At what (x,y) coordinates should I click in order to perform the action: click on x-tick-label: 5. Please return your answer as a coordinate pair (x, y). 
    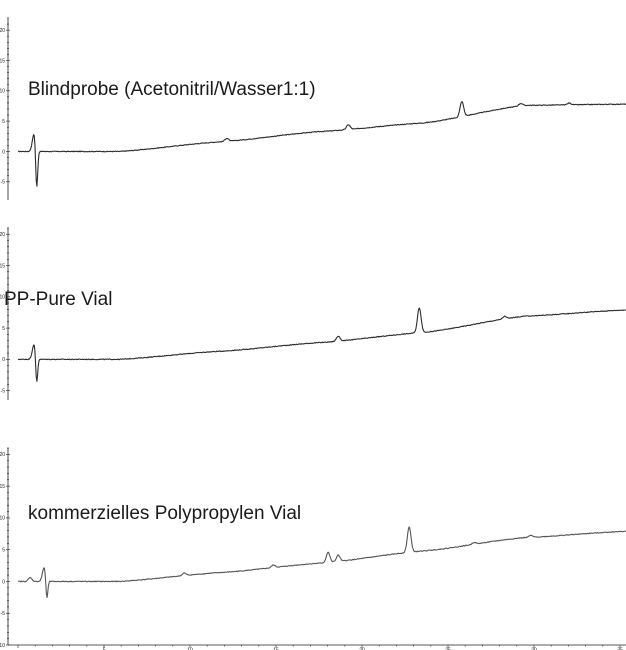
    Looking at the image, I should click on (104, 649).